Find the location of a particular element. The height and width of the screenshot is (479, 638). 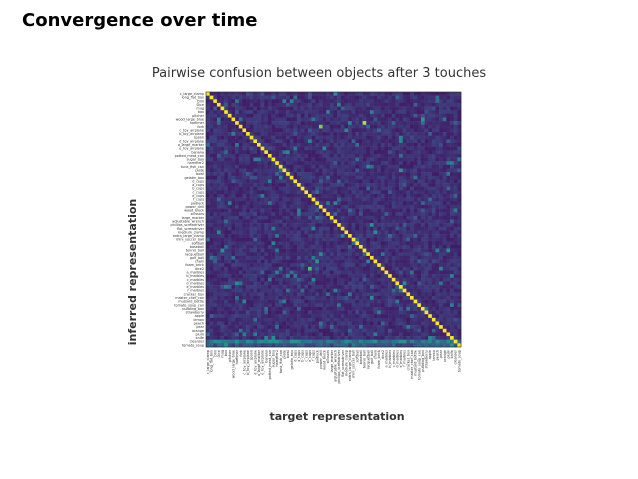

x-tick-label: Dice is located at coordinates (219, 354).